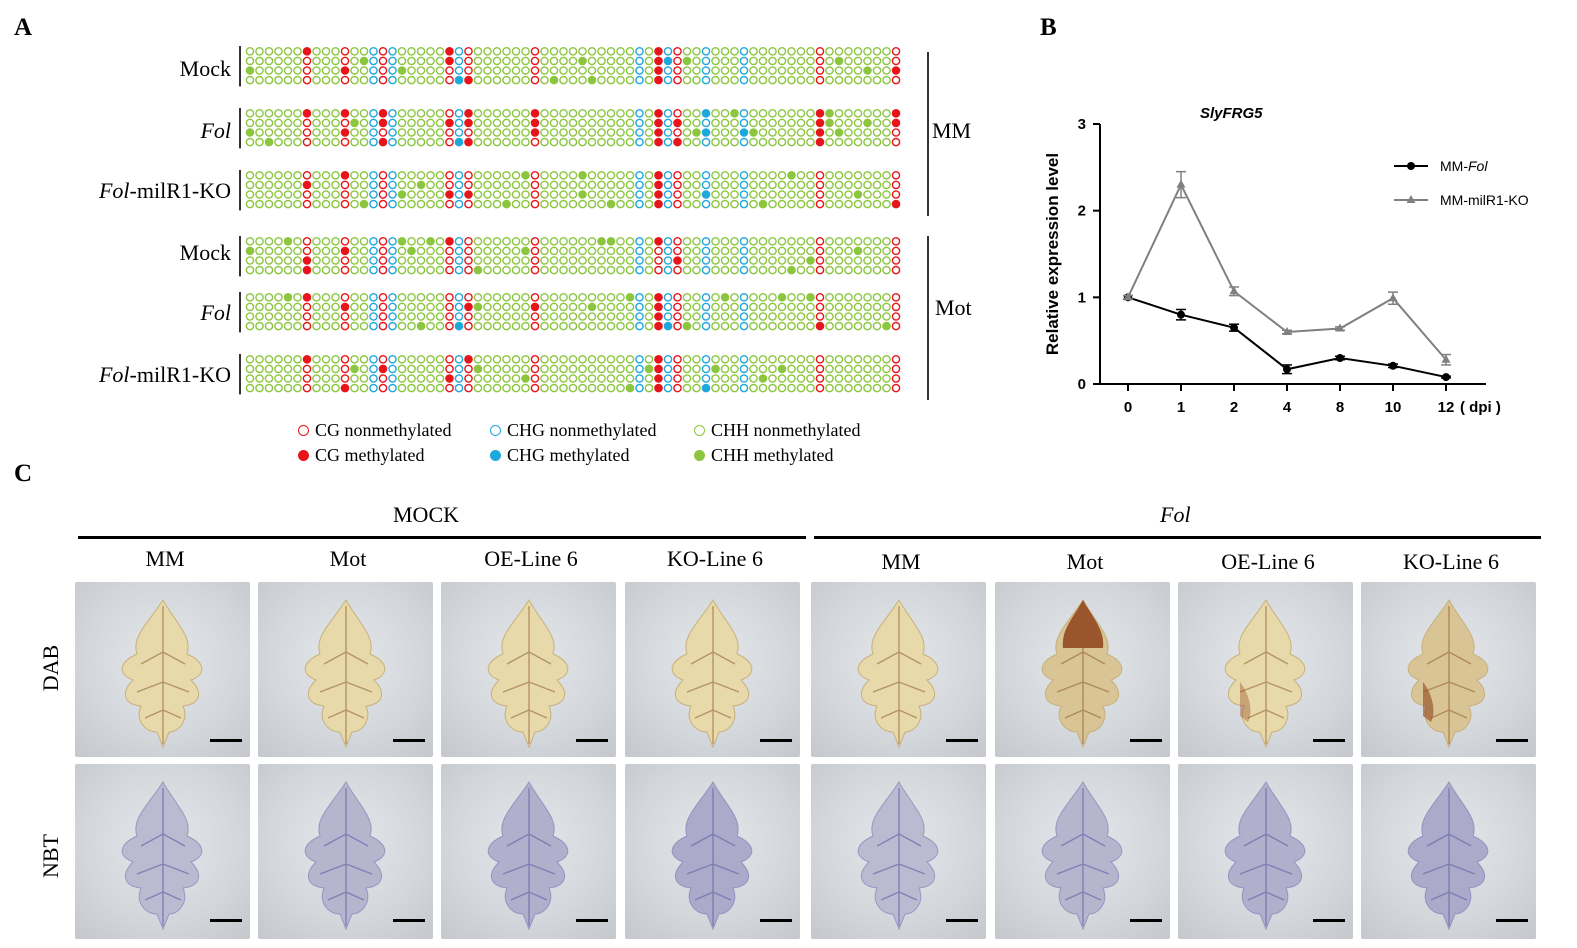  What do you see at coordinates (712, 669) in the screenshot?
I see `dab-leaf-photo` at bounding box center [712, 669].